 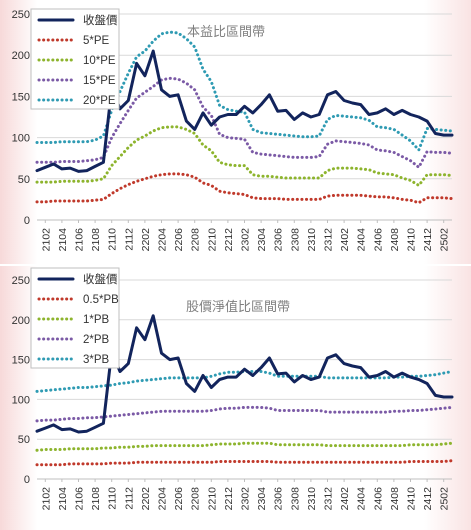 I want to click on legend-label: 10*PE, so click(x=99, y=61).